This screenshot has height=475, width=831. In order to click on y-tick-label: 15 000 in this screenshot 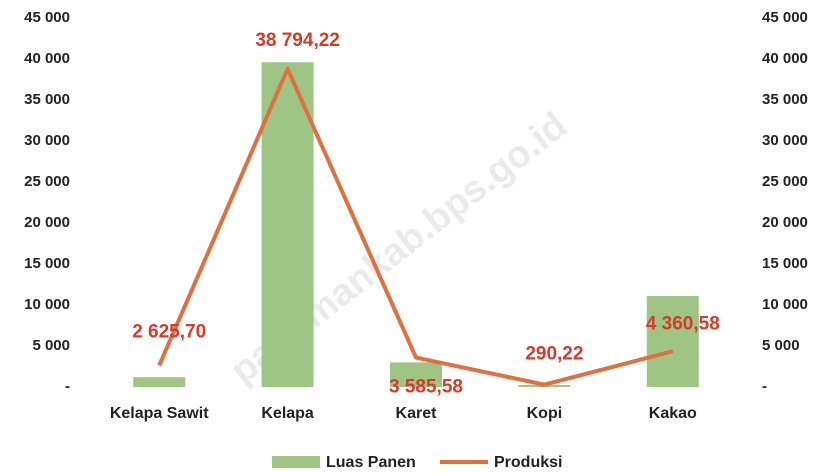, I will do `click(47, 263)`.